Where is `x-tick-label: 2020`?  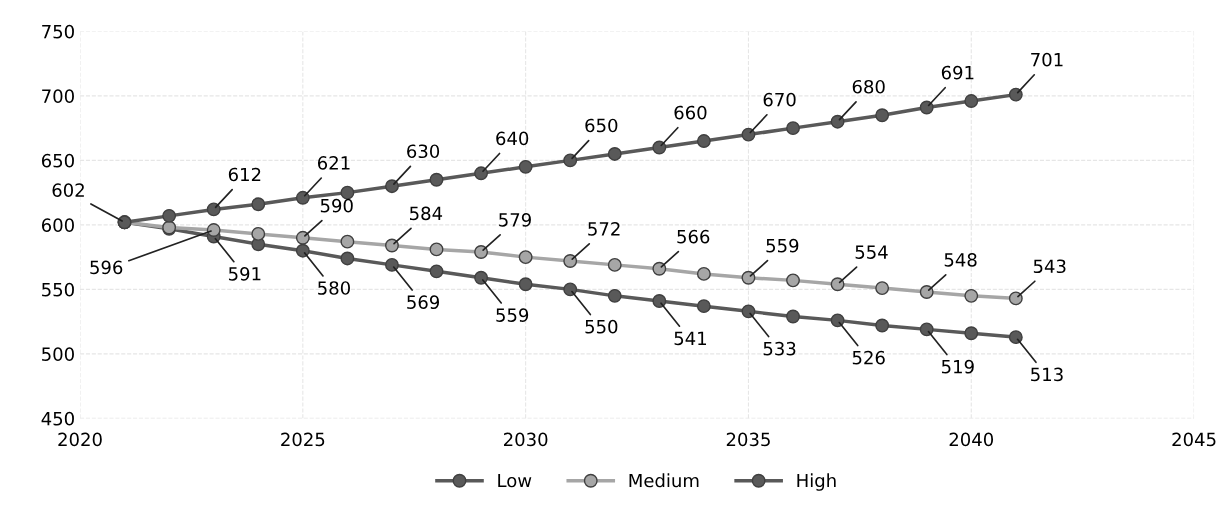
x-tick-label: 2020 is located at coordinates (80, 439).